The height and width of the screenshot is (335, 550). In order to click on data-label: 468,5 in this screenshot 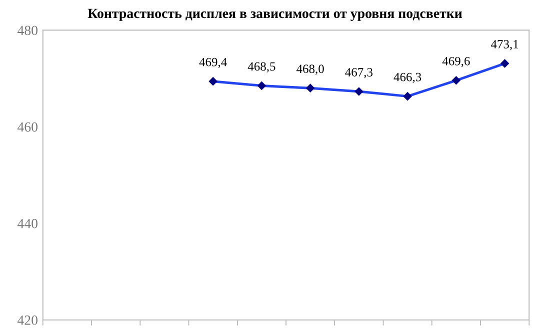, I will do `click(262, 67)`.